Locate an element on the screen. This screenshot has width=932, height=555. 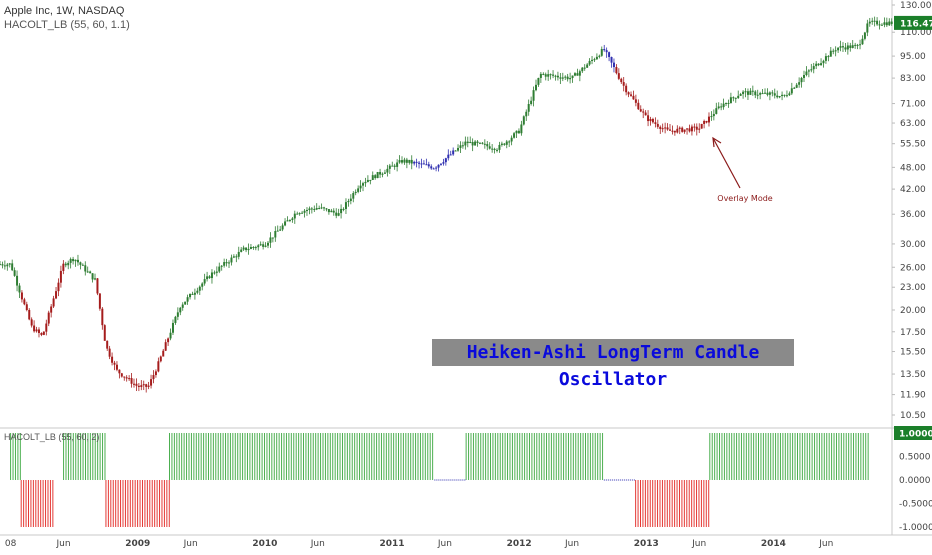
price-tick-label-14: 17.50 is located at coordinates (913, 333).